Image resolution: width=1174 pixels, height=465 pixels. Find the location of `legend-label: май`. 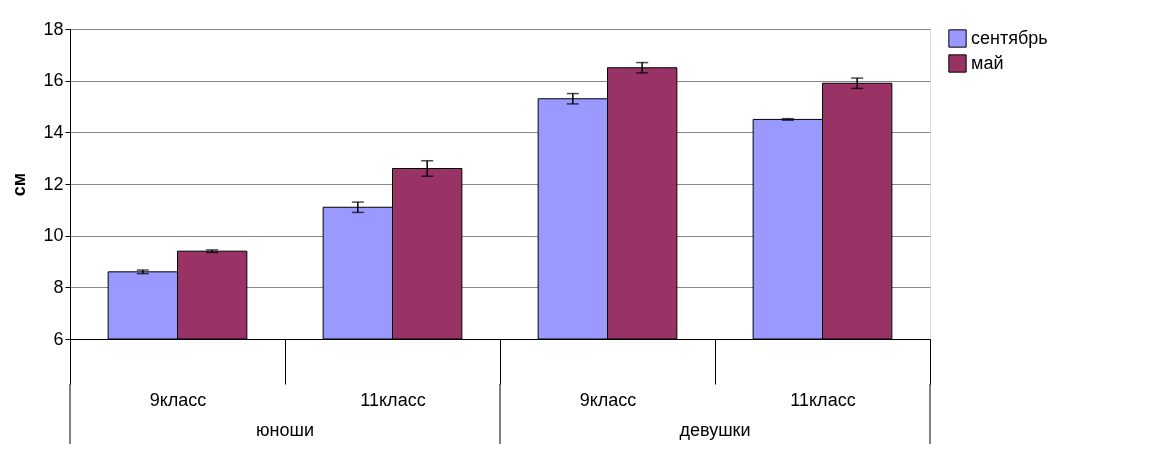

legend-label: май is located at coordinates (987, 62).